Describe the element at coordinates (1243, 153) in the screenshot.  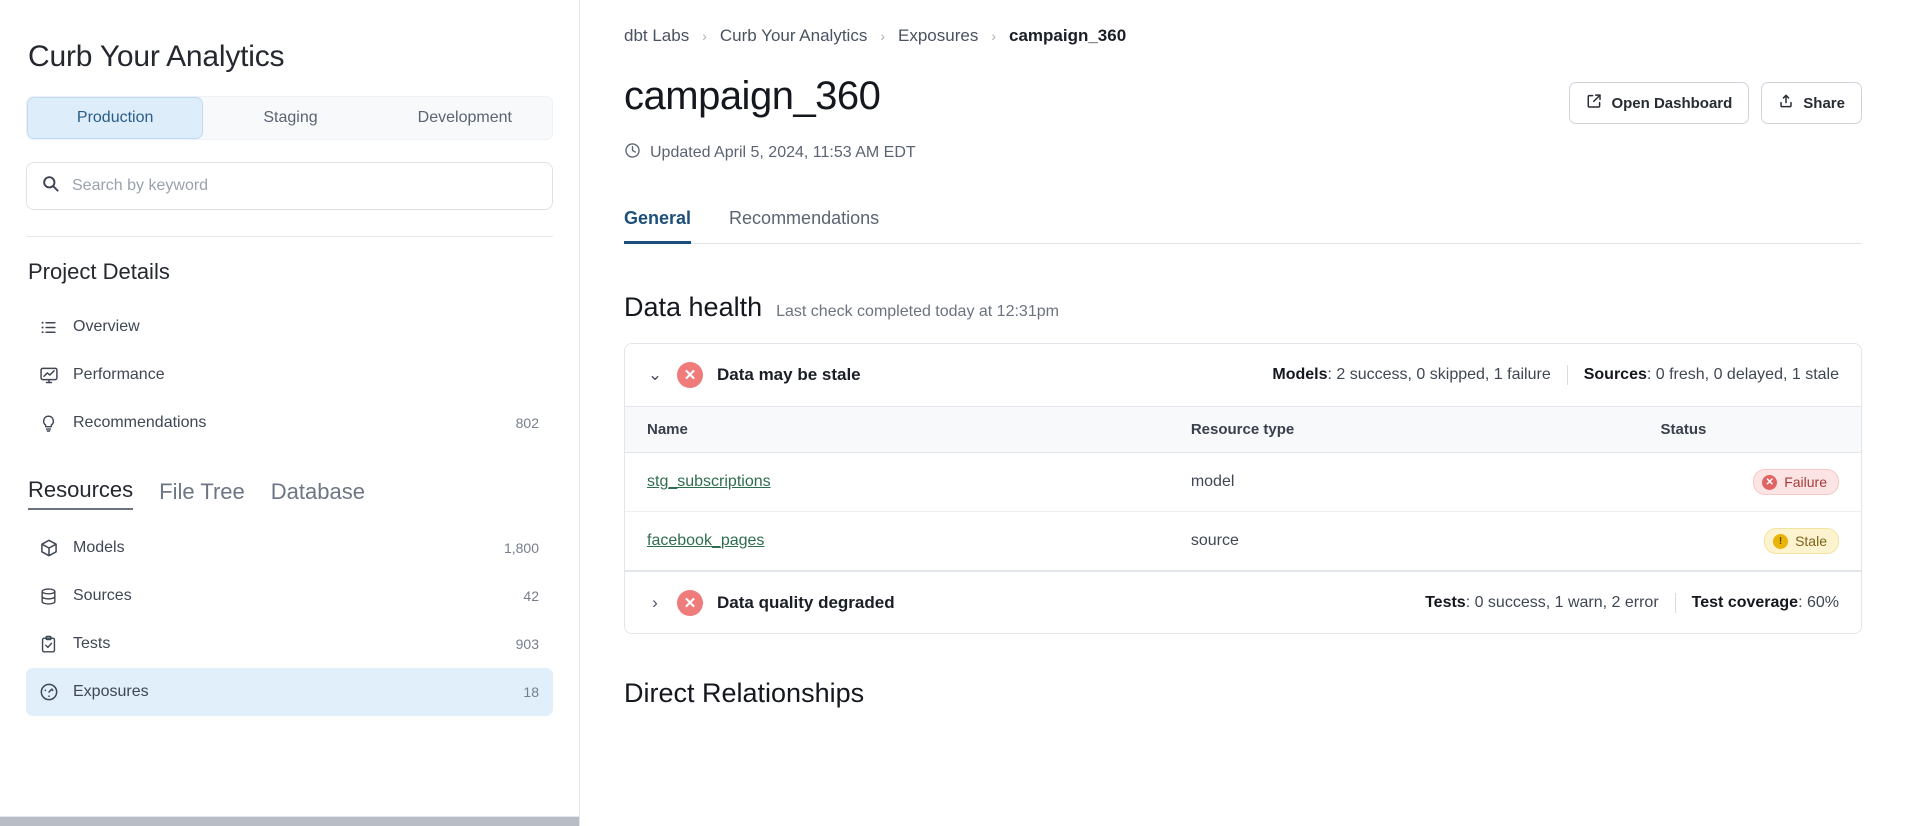
I see `updated-timestamp: Updated April 5, 2024, 11:53 AM EDT` at that location.